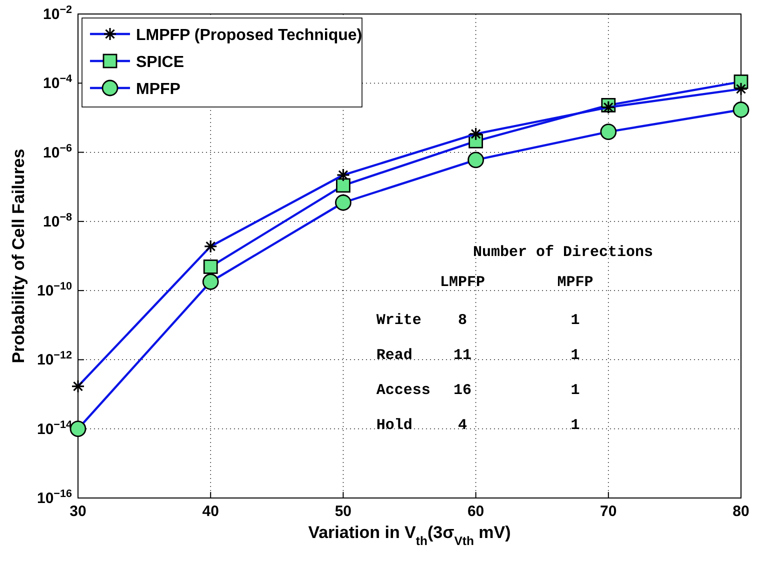  What do you see at coordinates (394, 355) in the screenshot?
I see `annotation: Read` at bounding box center [394, 355].